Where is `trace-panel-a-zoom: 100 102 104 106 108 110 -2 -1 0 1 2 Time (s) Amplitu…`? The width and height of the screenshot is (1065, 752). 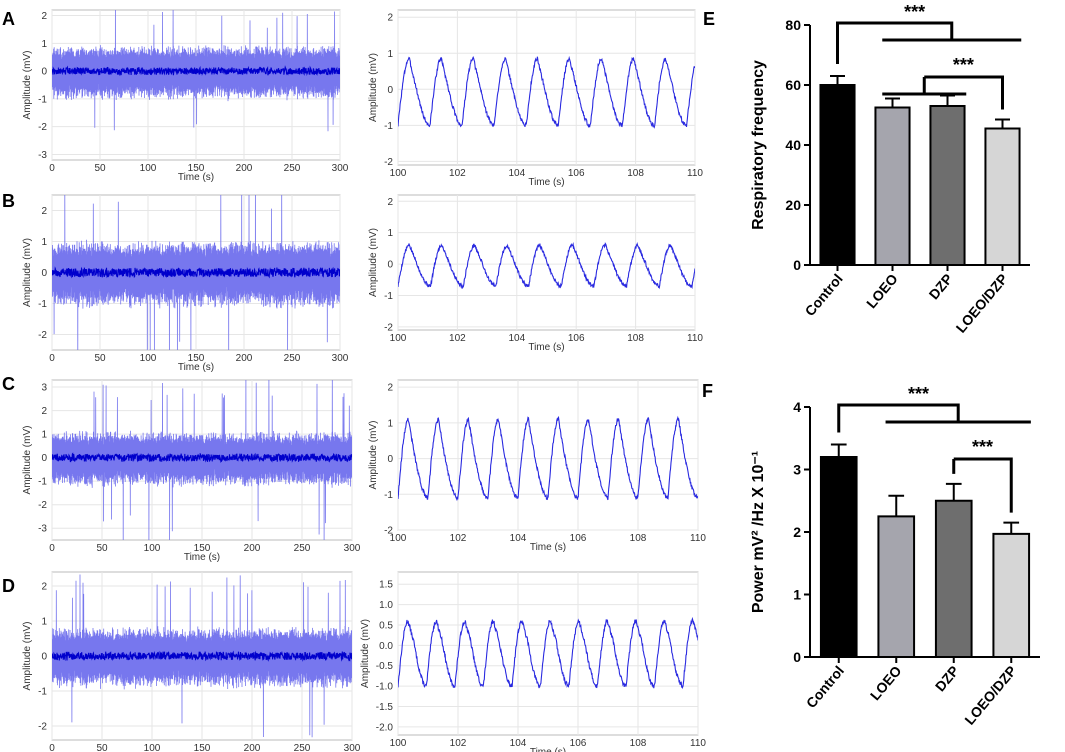
trace-panel-a-zoom: 100 102 104 106 108 110 -2 -1 0 1 2 Time (s) Amplitu… is located at coordinates (535, 98).